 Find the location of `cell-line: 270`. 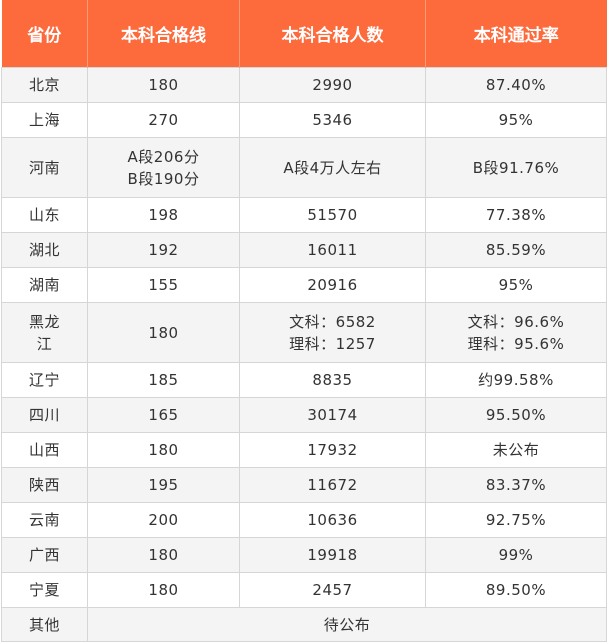

cell-line: 270 is located at coordinates (163, 120).